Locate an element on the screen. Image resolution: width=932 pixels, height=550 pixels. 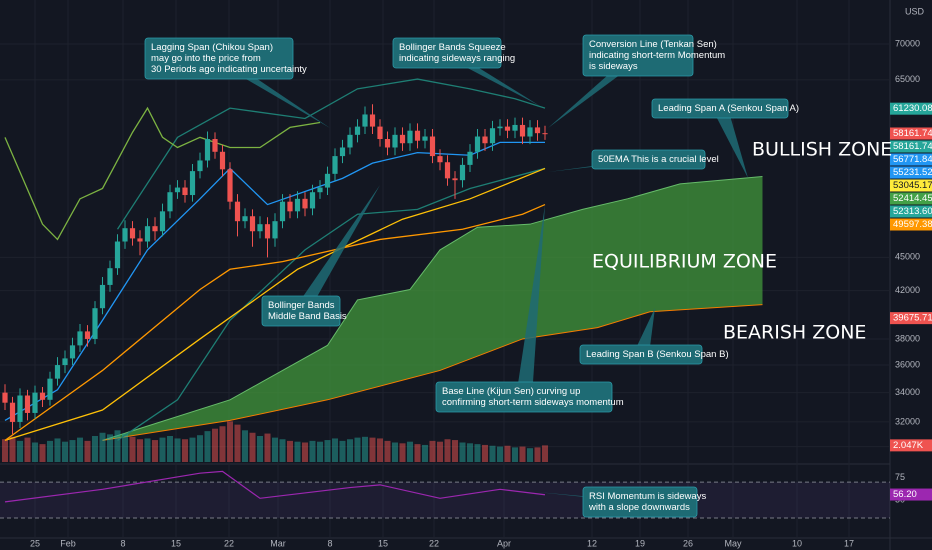
callout-text: Bollinger Bands Squeeze is located at coordinates (452, 47).